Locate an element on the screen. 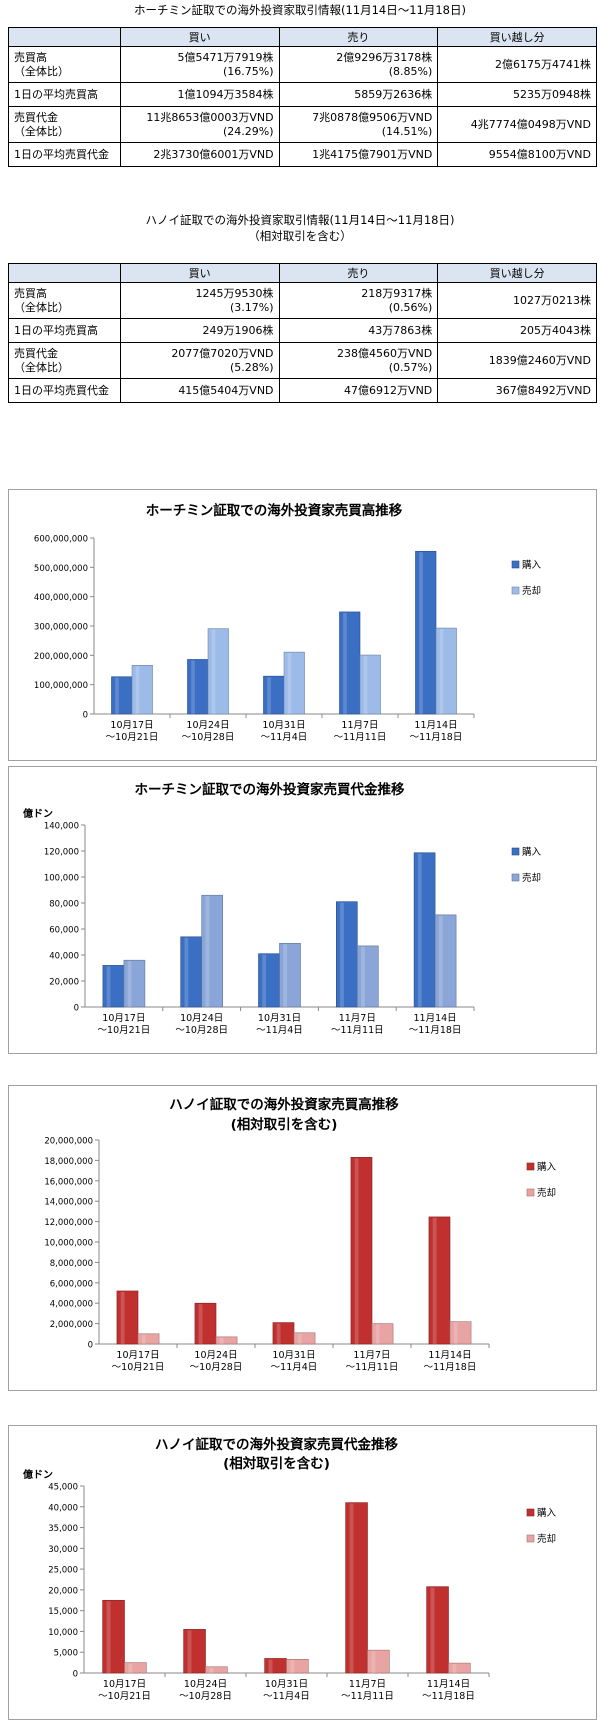 This screenshot has height=1722, width=600. sell-cell: 5859万2636株 is located at coordinates (358, 94).